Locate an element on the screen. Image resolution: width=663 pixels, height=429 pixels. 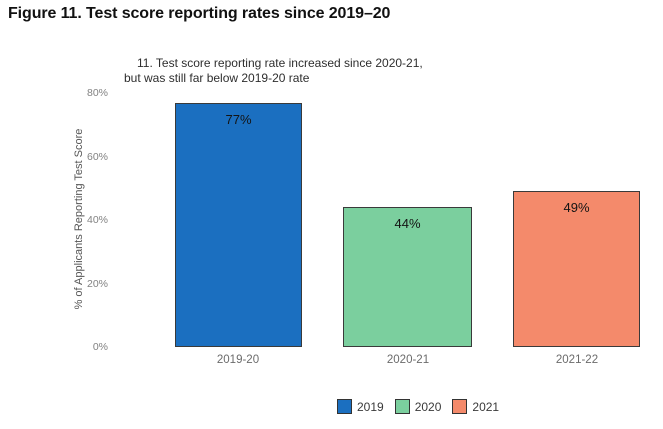
bar-2021-22: 49% is located at coordinates (576, 269).